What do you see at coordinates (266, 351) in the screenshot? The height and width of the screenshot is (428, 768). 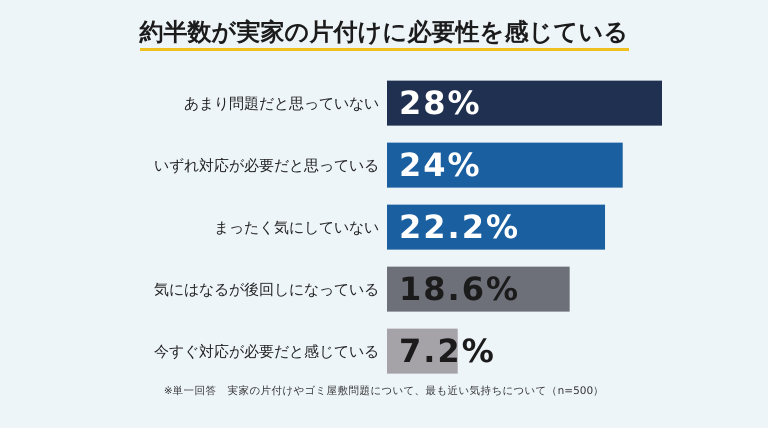 I see `y-tick-label: 今すぐ対応が必要だと感じている` at bounding box center [266, 351].